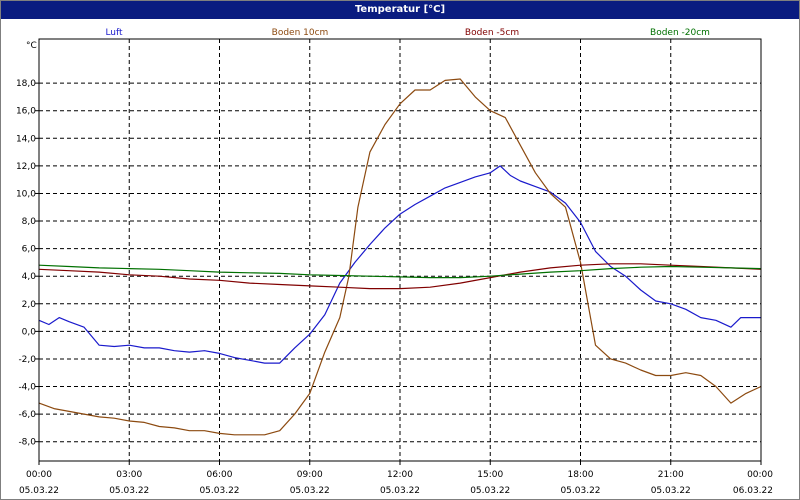 This screenshot has width=800, height=500. I want to click on x-tick-time: 06:00, so click(220, 475).